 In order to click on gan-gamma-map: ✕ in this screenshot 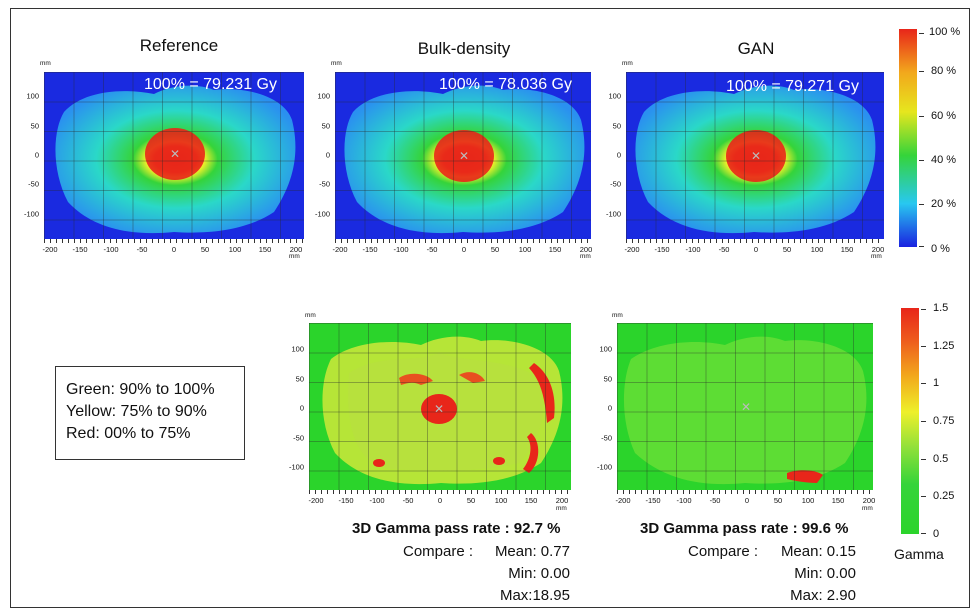, I will do `click(745, 406)`.